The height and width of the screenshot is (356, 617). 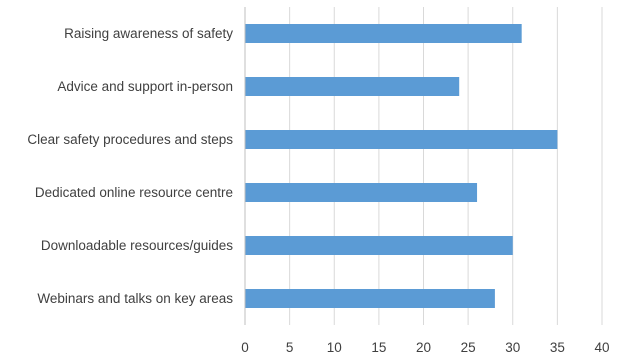 I want to click on category-label: Clear safety procedures and steps, so click(x=130, y=139).